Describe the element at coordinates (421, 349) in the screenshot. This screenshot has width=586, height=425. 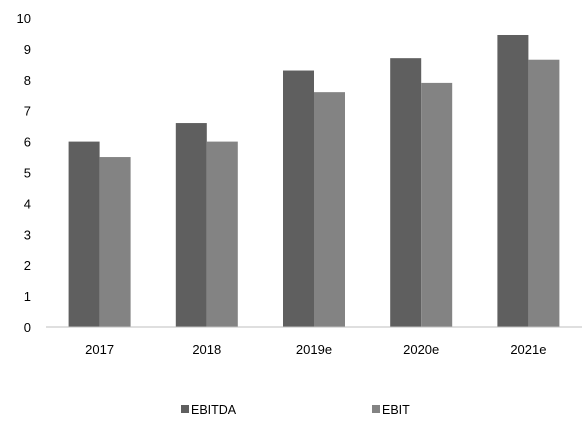
I see `x-tick-label: 2020e` at that location.